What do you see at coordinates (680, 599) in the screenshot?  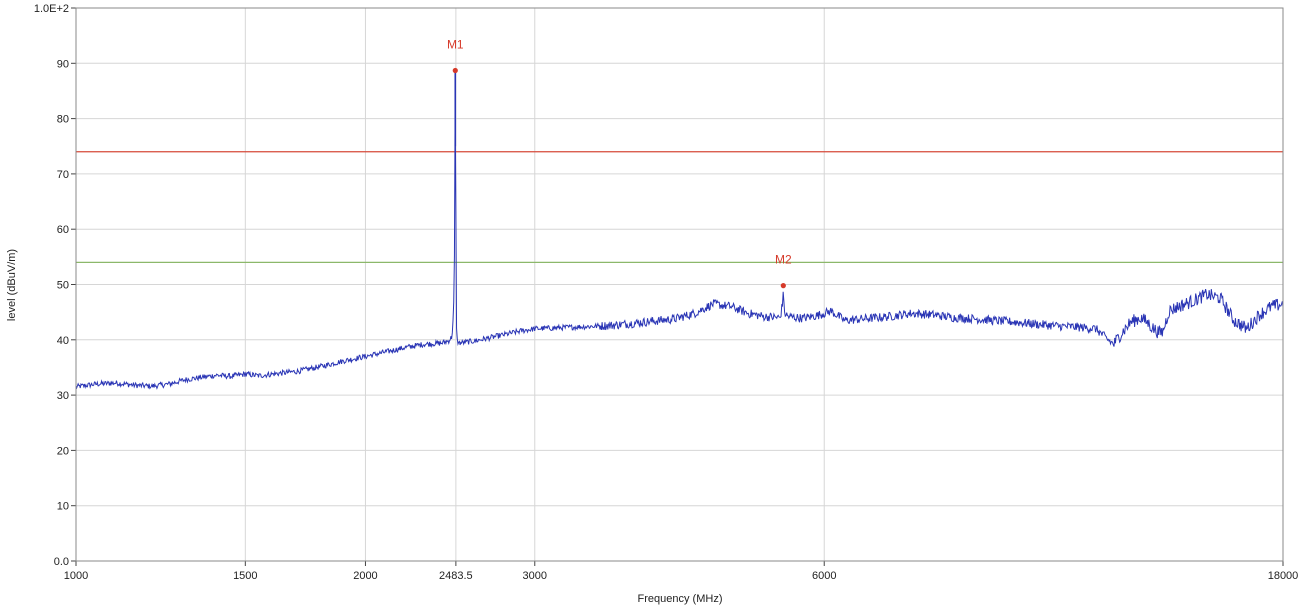 I see `x-axis-title: Frequency (MHz)` at bounding box center [680, 599].